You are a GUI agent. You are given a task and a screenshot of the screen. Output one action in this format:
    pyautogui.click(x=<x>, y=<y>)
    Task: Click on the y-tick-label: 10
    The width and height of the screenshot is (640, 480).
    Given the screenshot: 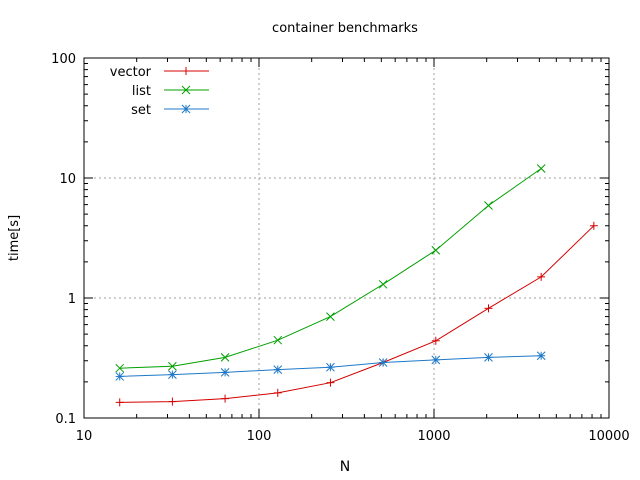 What is the action you would take?
    pyautogui.click(x=67, y=179)
    